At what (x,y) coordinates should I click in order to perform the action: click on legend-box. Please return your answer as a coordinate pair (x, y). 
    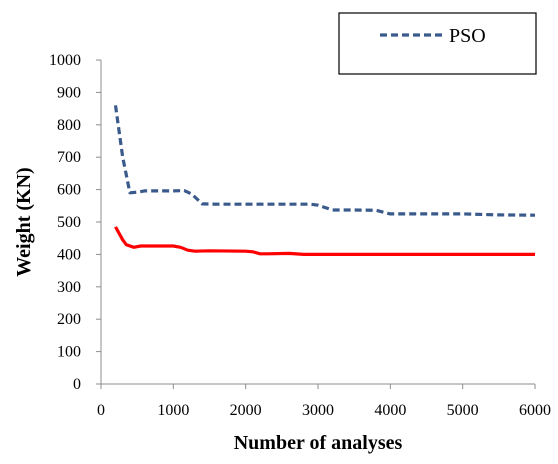
    Looking at the image, I should click on (437, 43).